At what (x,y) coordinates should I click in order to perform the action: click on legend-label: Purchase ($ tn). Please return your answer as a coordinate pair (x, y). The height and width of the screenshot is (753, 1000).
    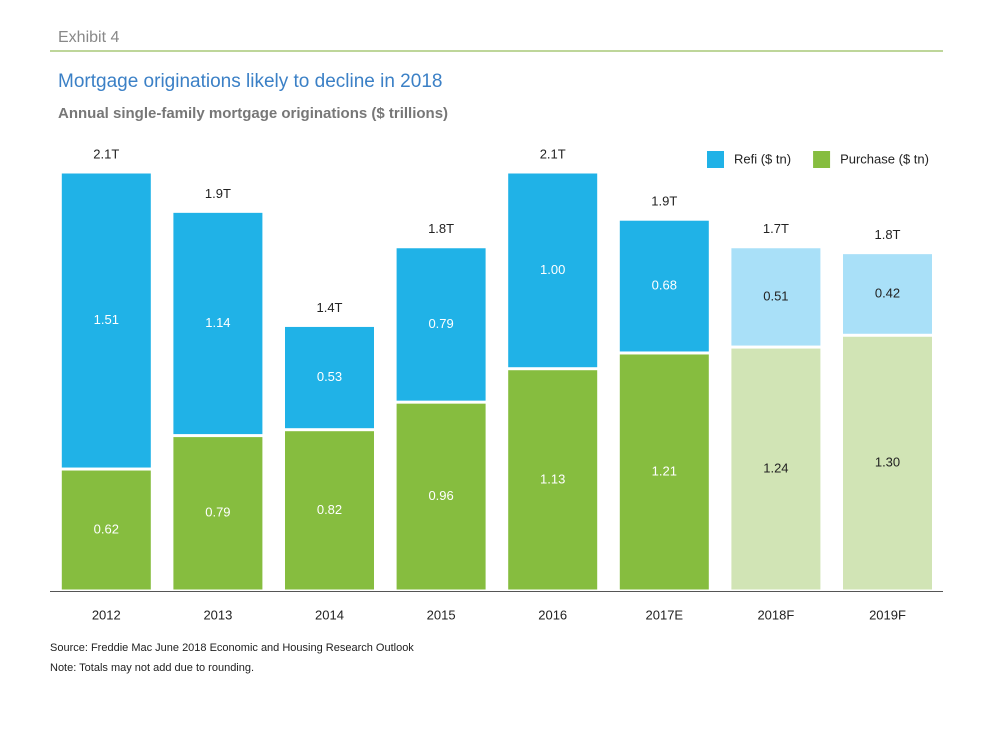
    Looking at the image, I should click on (884, 158).